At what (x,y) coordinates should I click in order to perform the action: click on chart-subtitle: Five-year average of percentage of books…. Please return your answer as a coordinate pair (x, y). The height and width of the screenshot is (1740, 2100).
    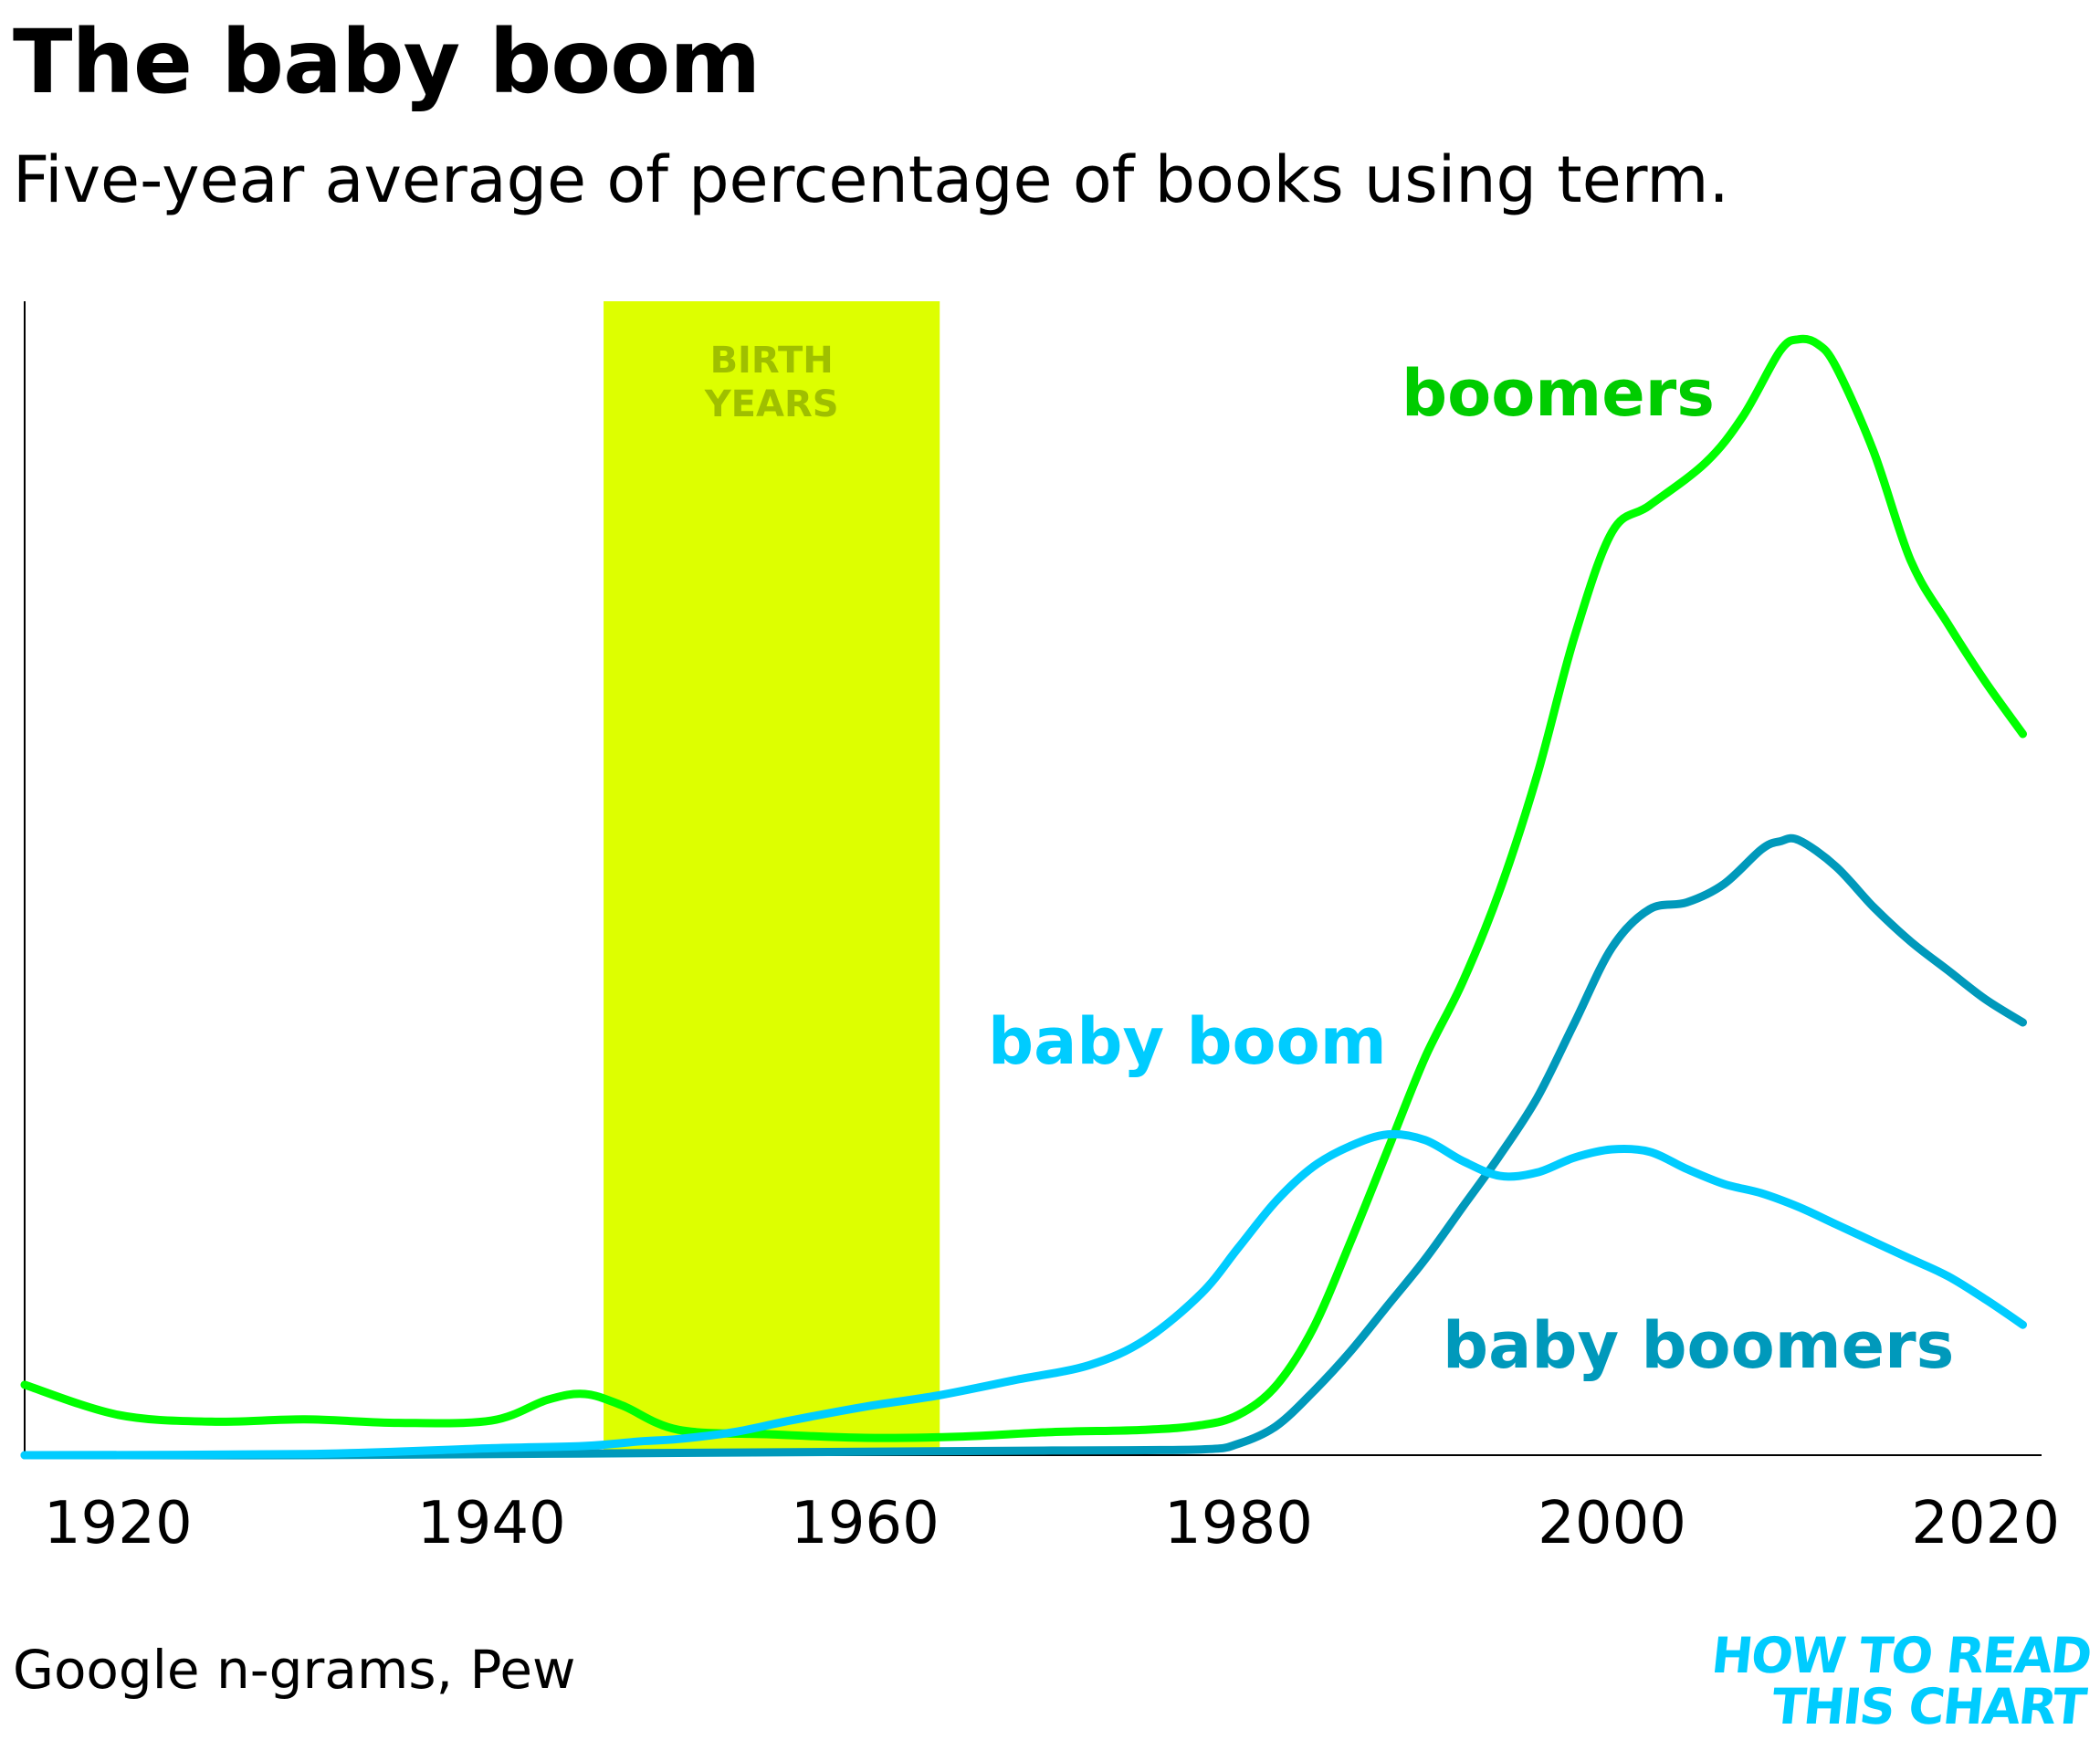
    Looking at the image, I should click on (871, 179).